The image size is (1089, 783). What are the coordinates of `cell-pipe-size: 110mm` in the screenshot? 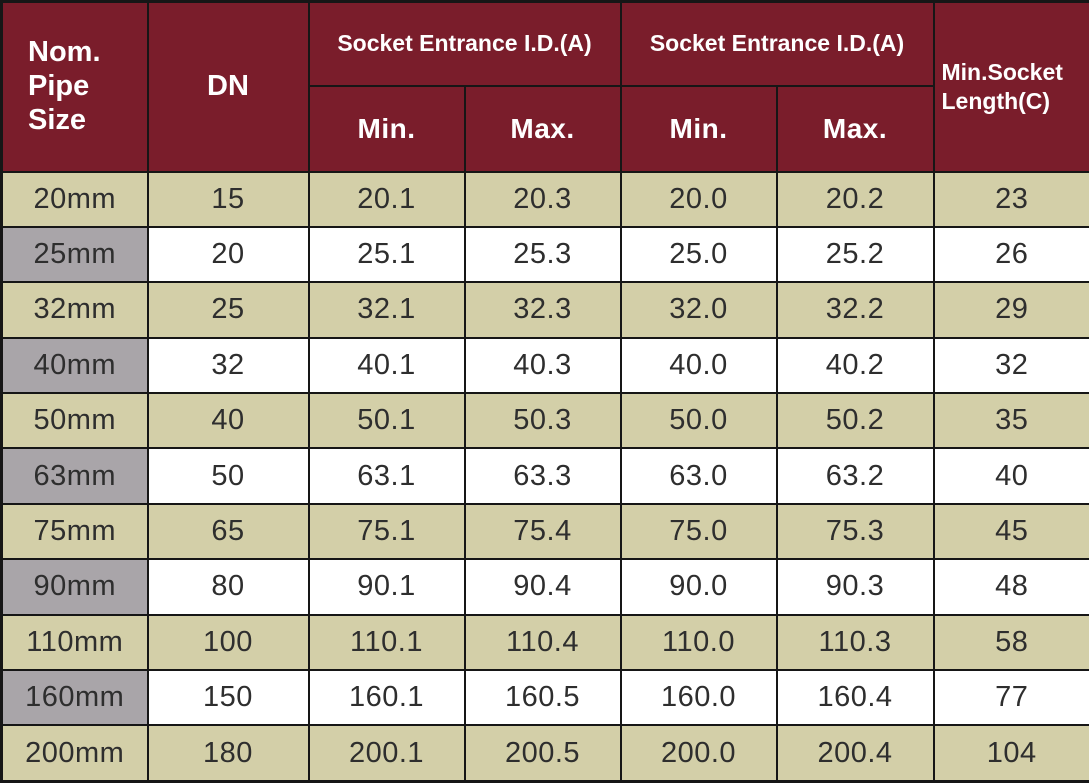 It's located at (74, 642).